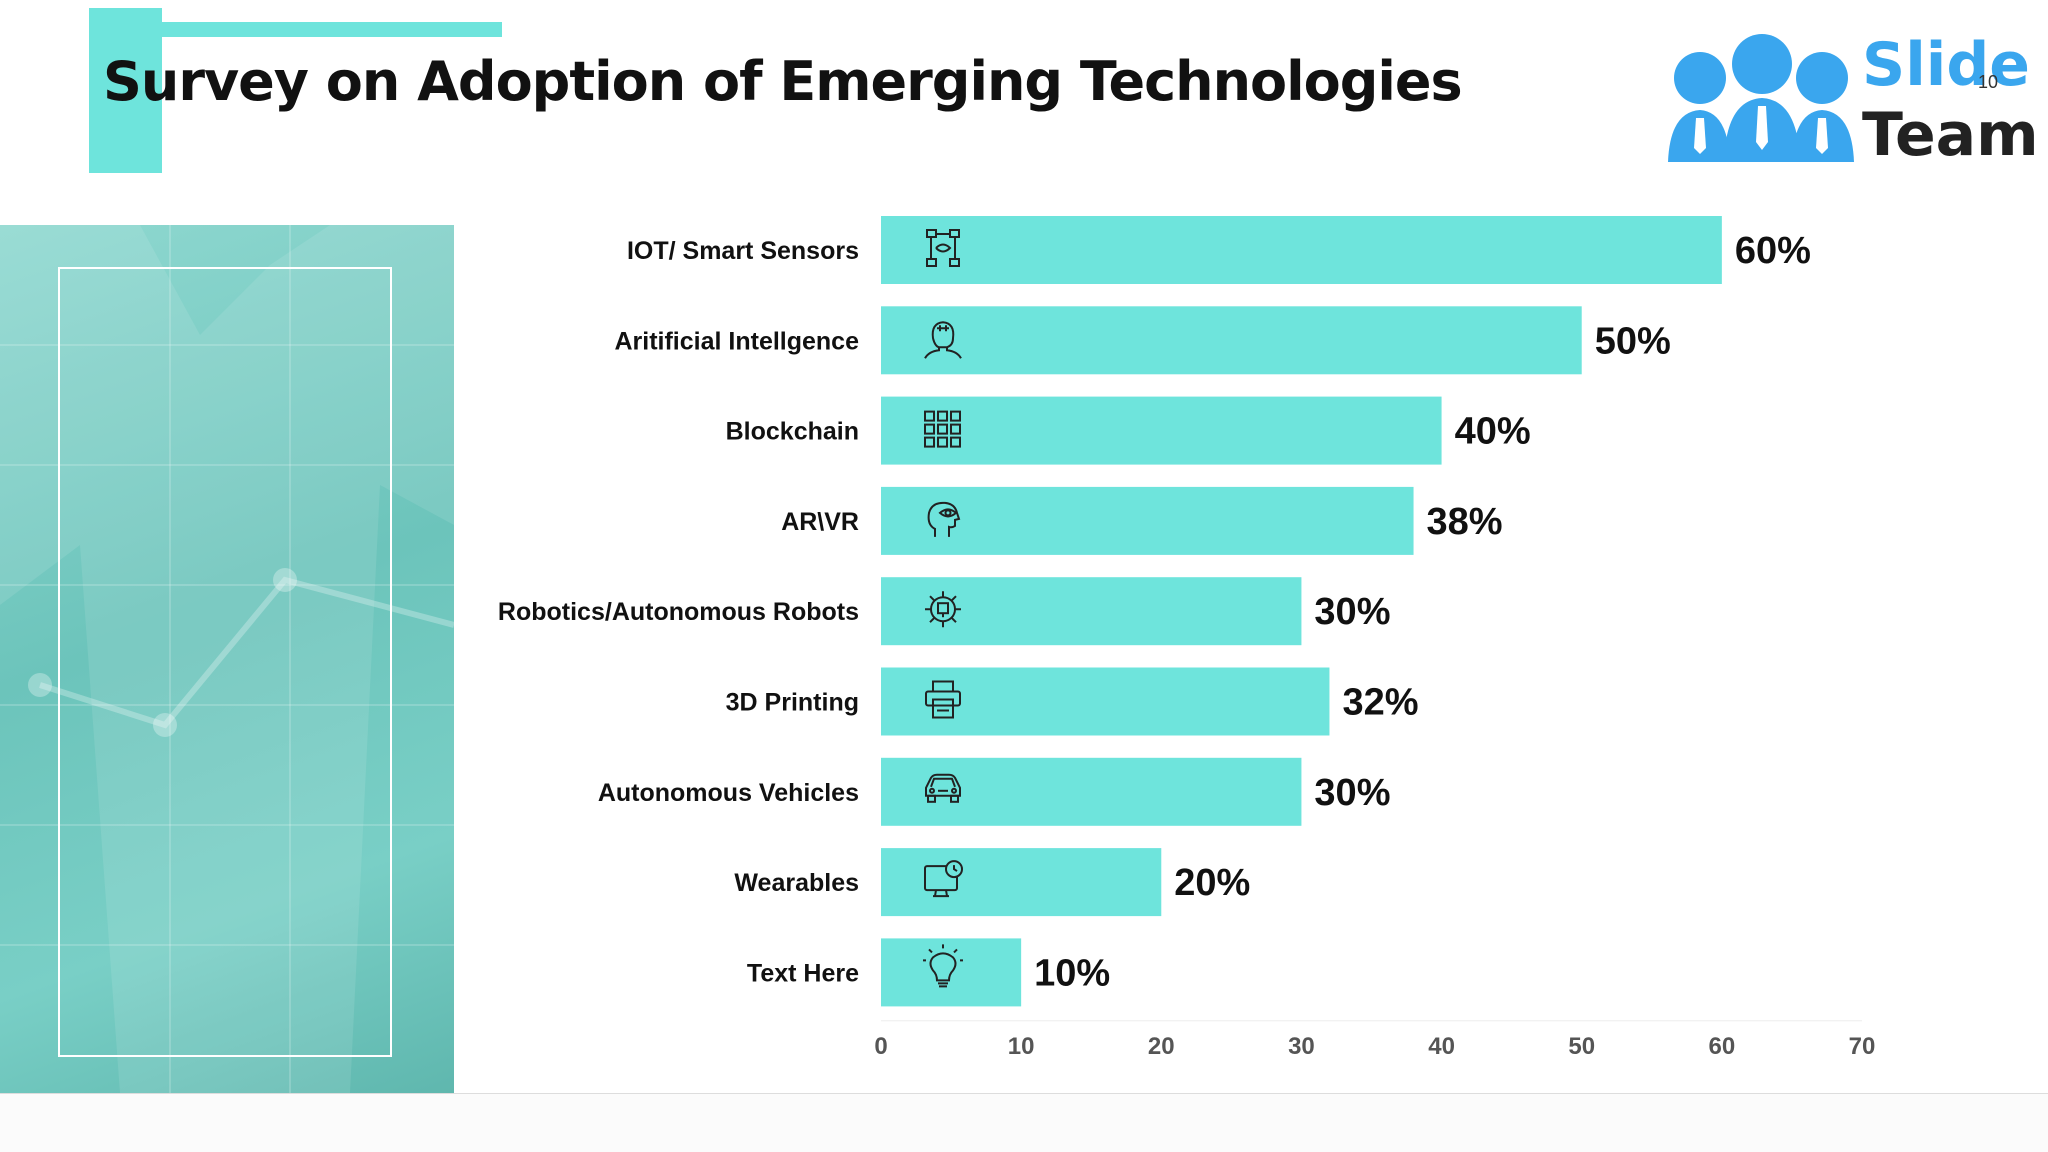 The image size is (2048, 1152). What do you see at coordinates (1024, 1123) in the screenshot?
I see `footer-band` at bounding box center [1024, 1123].